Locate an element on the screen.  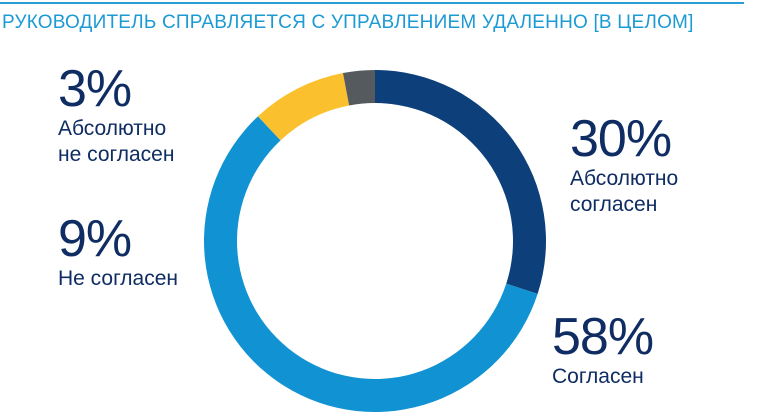
slice-label-disagree: 9% Не согласен is located at coordinates (118, 252).